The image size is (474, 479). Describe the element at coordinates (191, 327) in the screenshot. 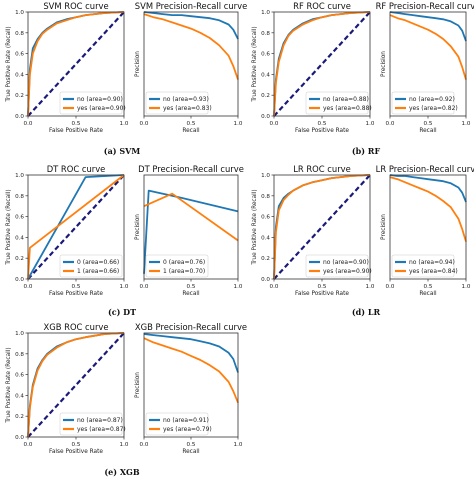

I see `chart-title: XGB Precision-Recall curve` at that location.